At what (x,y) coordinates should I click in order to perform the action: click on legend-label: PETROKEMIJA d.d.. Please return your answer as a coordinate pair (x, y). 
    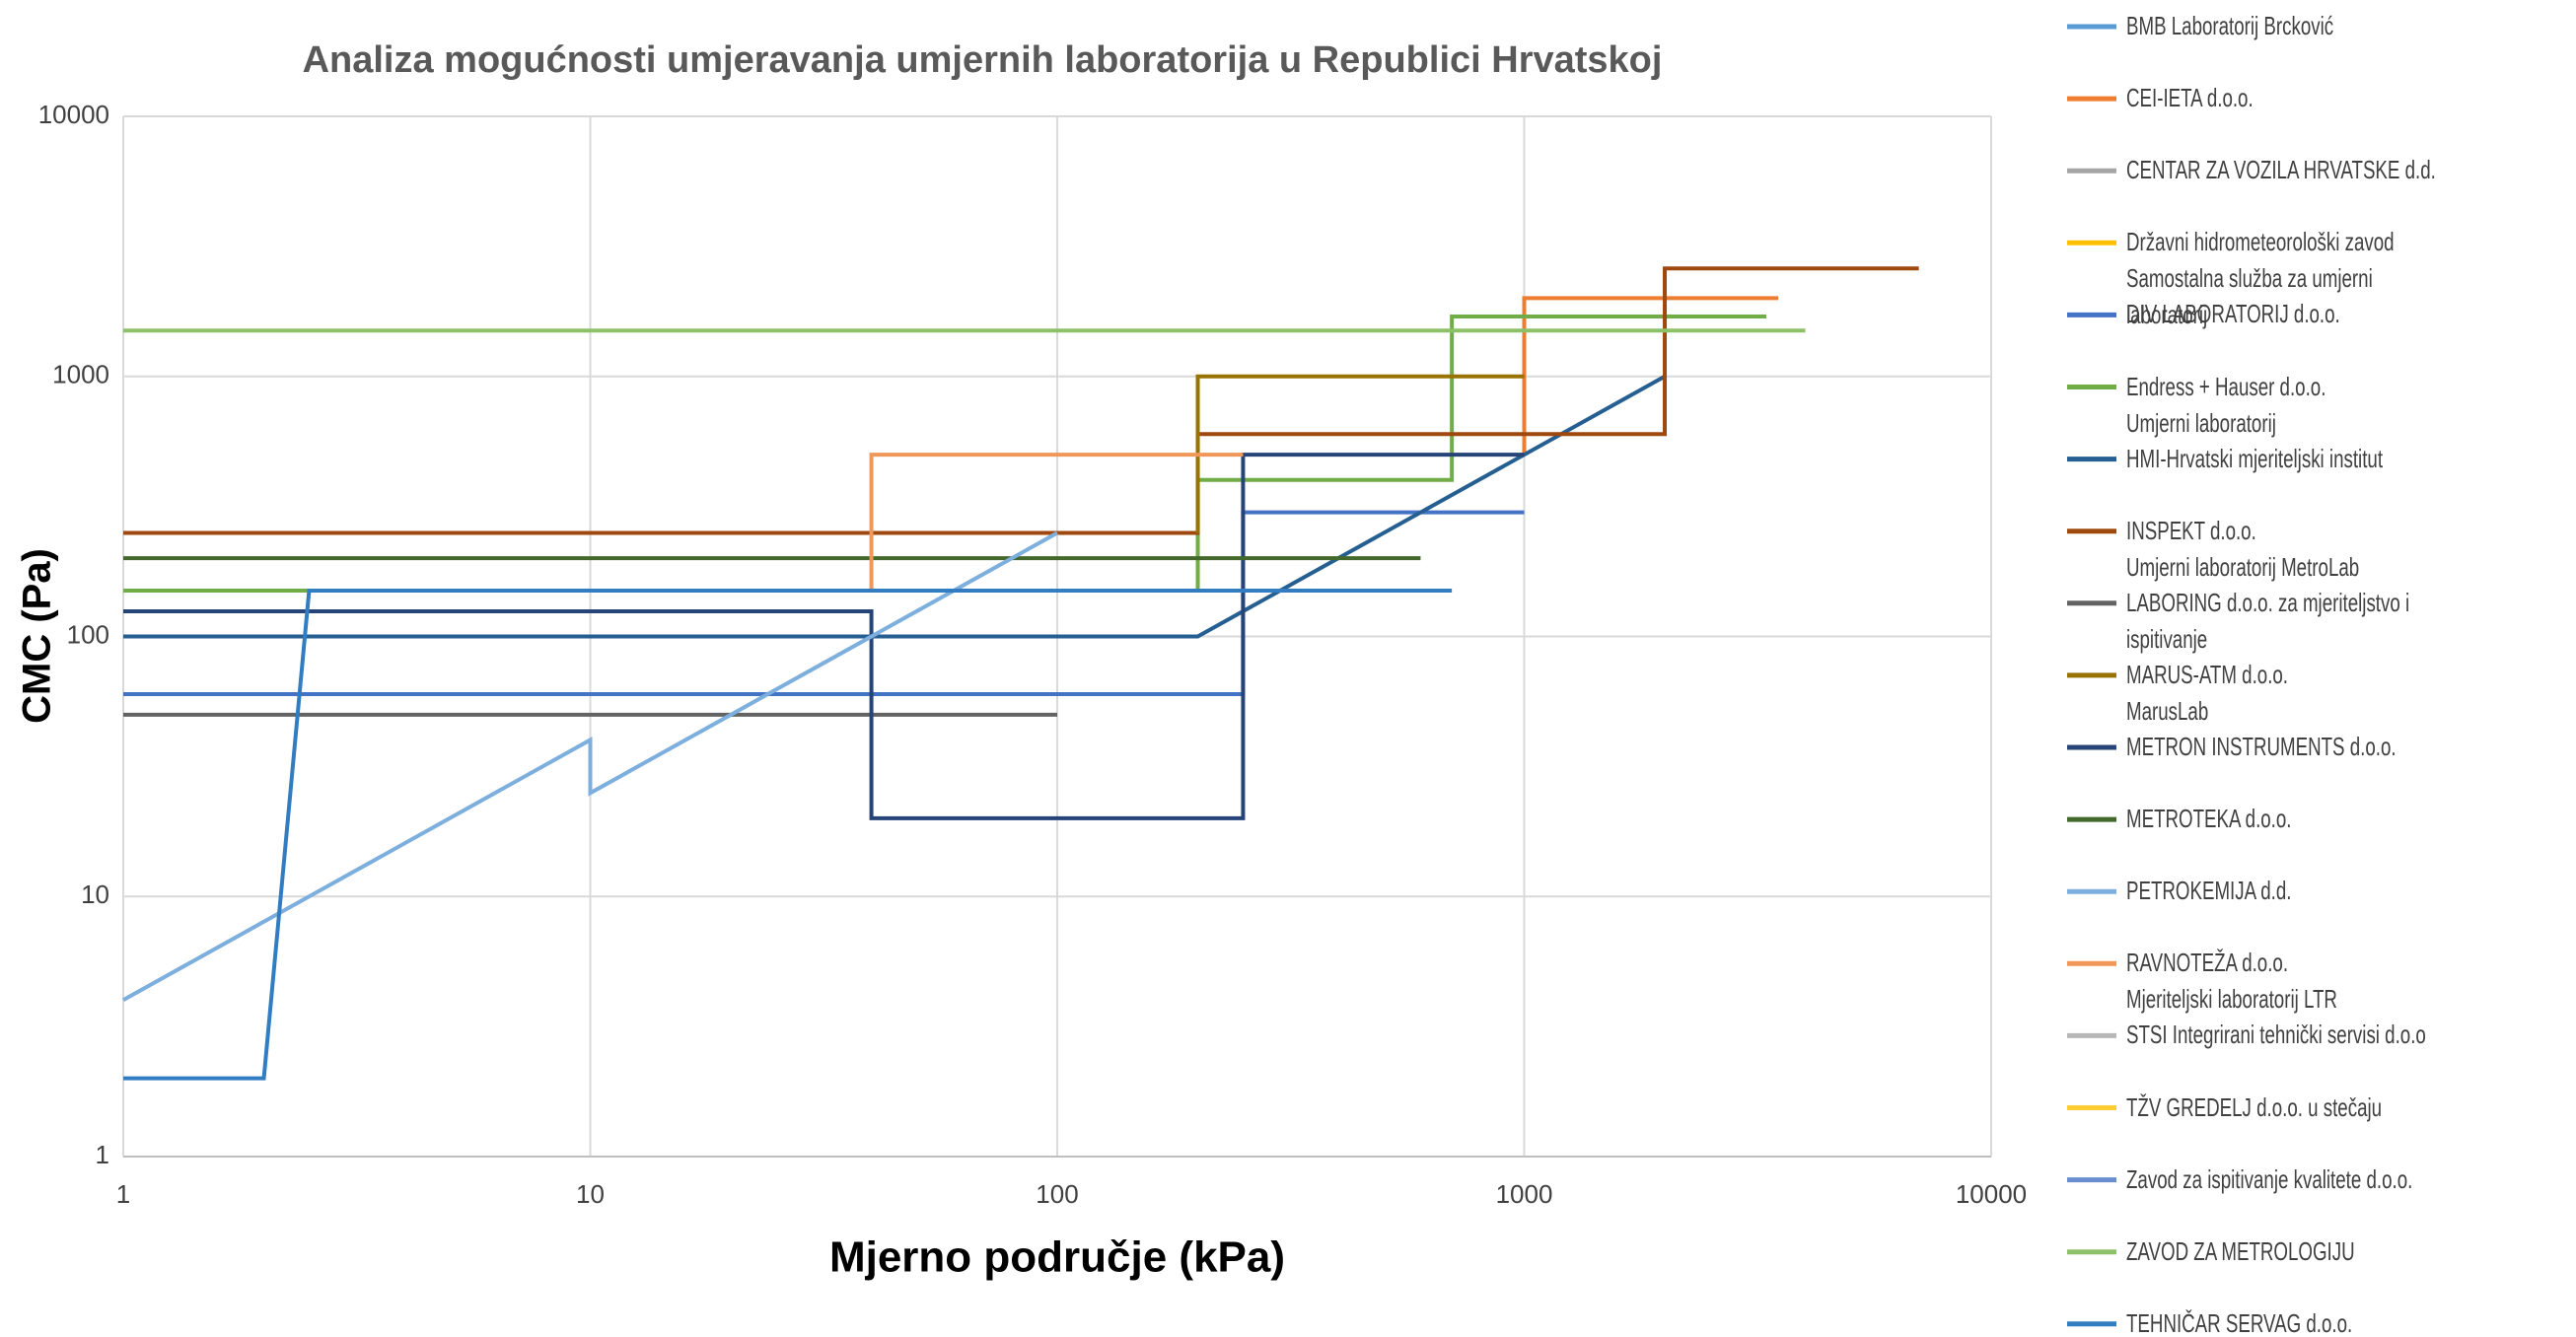
    Looking at the image, I should click on (2209, 891).